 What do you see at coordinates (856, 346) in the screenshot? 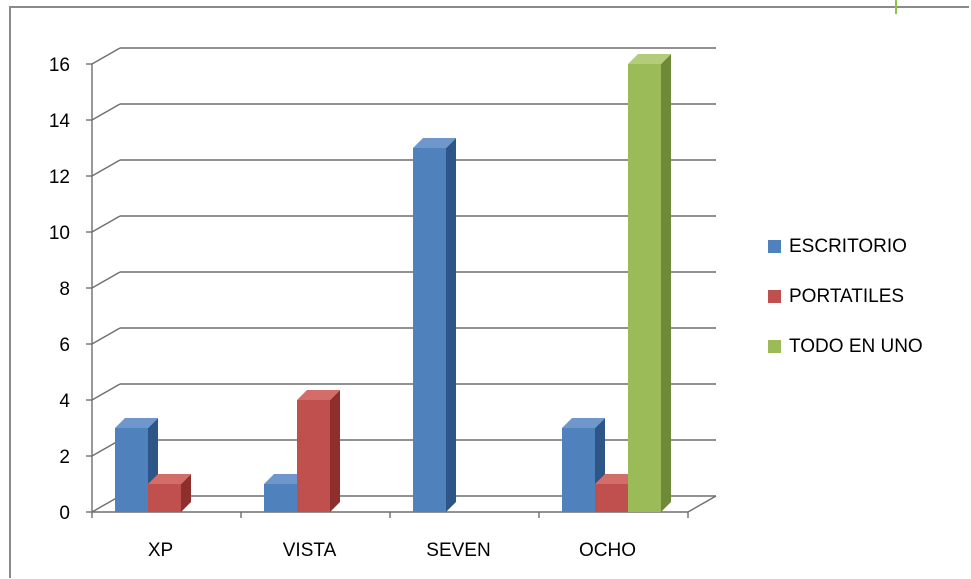
I see `legend-label: TODO EN UNO` at bounding box center [856, 346].